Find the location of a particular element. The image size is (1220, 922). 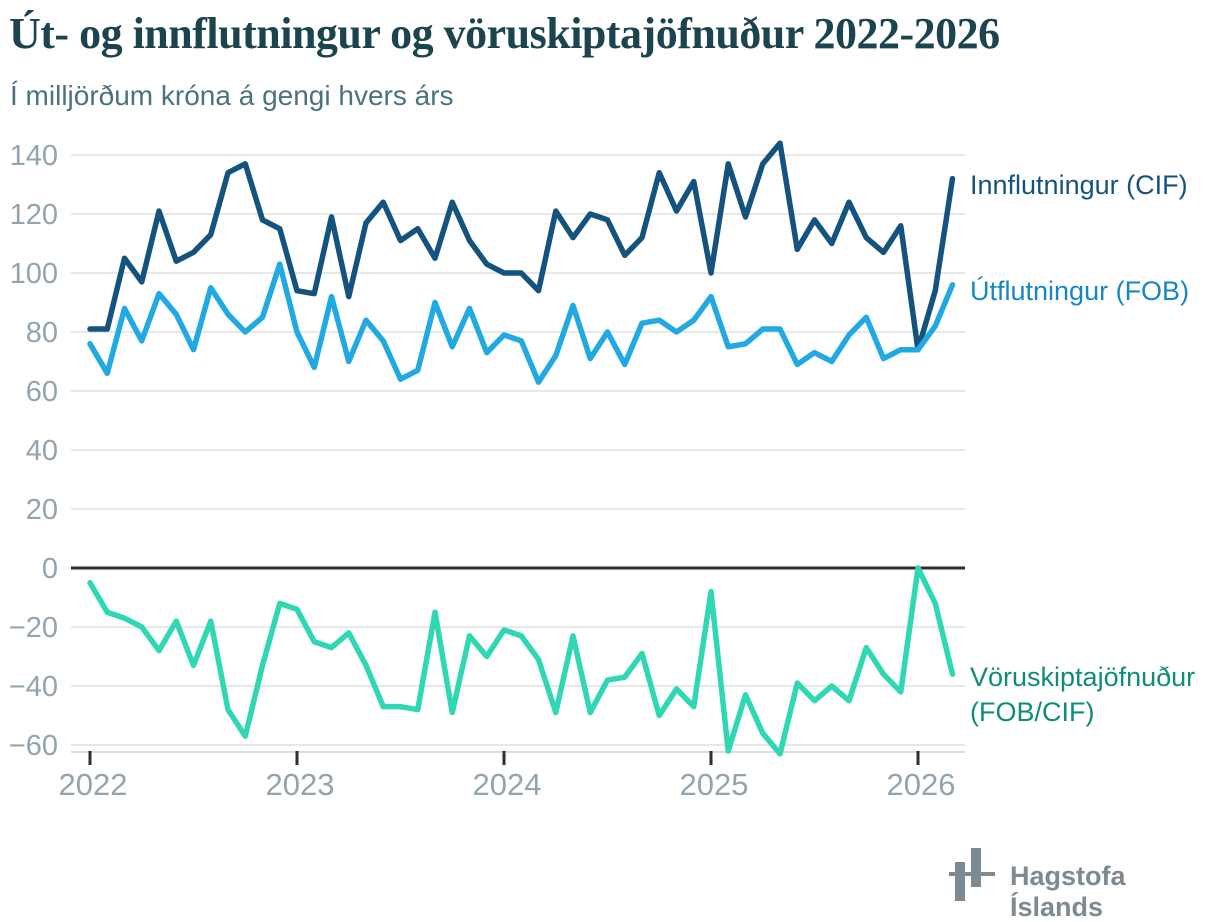

y-axis-tick-label: 80 is located at coordinates (42, 333).